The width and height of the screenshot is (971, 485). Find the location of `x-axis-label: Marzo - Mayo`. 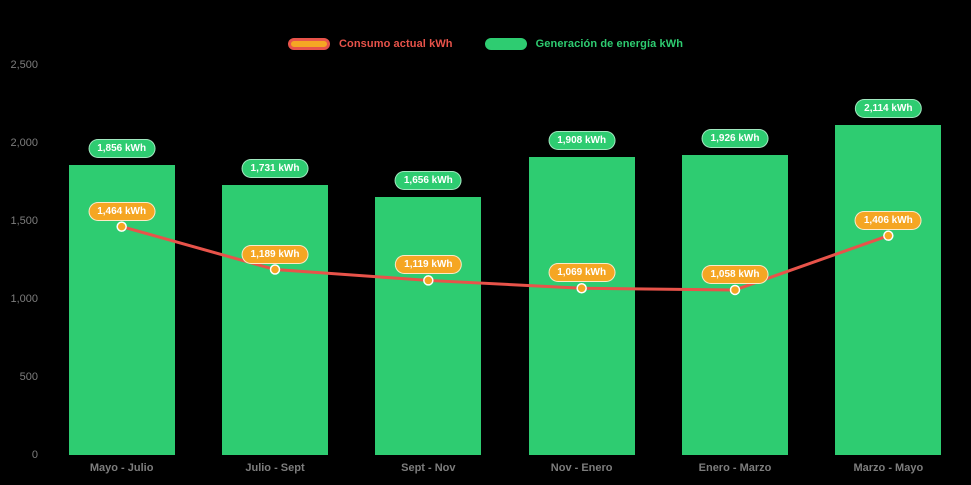

x-axis-label: Marzo - Mayo is located at coordinates (888, 468).